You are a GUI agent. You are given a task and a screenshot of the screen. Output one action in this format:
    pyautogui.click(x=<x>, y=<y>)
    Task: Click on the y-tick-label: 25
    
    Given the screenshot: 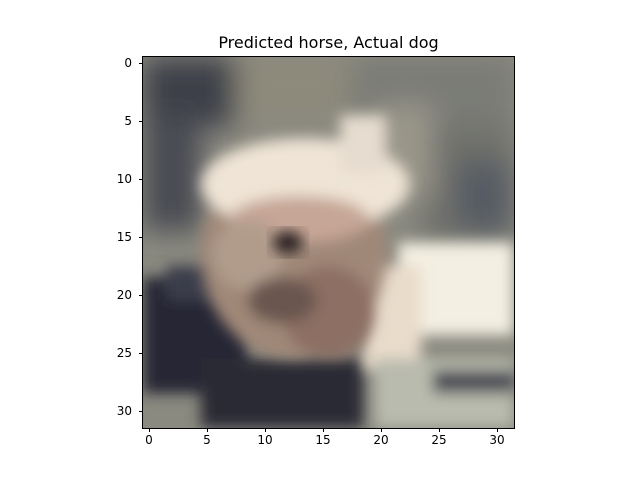 What is the action you would take?
    pyautogui.click(x=124, y=353)
    